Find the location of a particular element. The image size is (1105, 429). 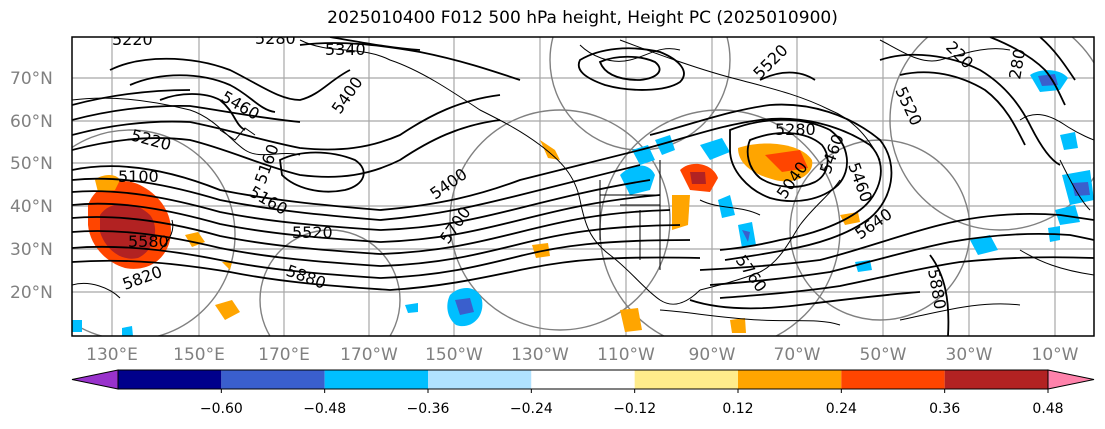

colorbar is located at coordinates (583, 379).